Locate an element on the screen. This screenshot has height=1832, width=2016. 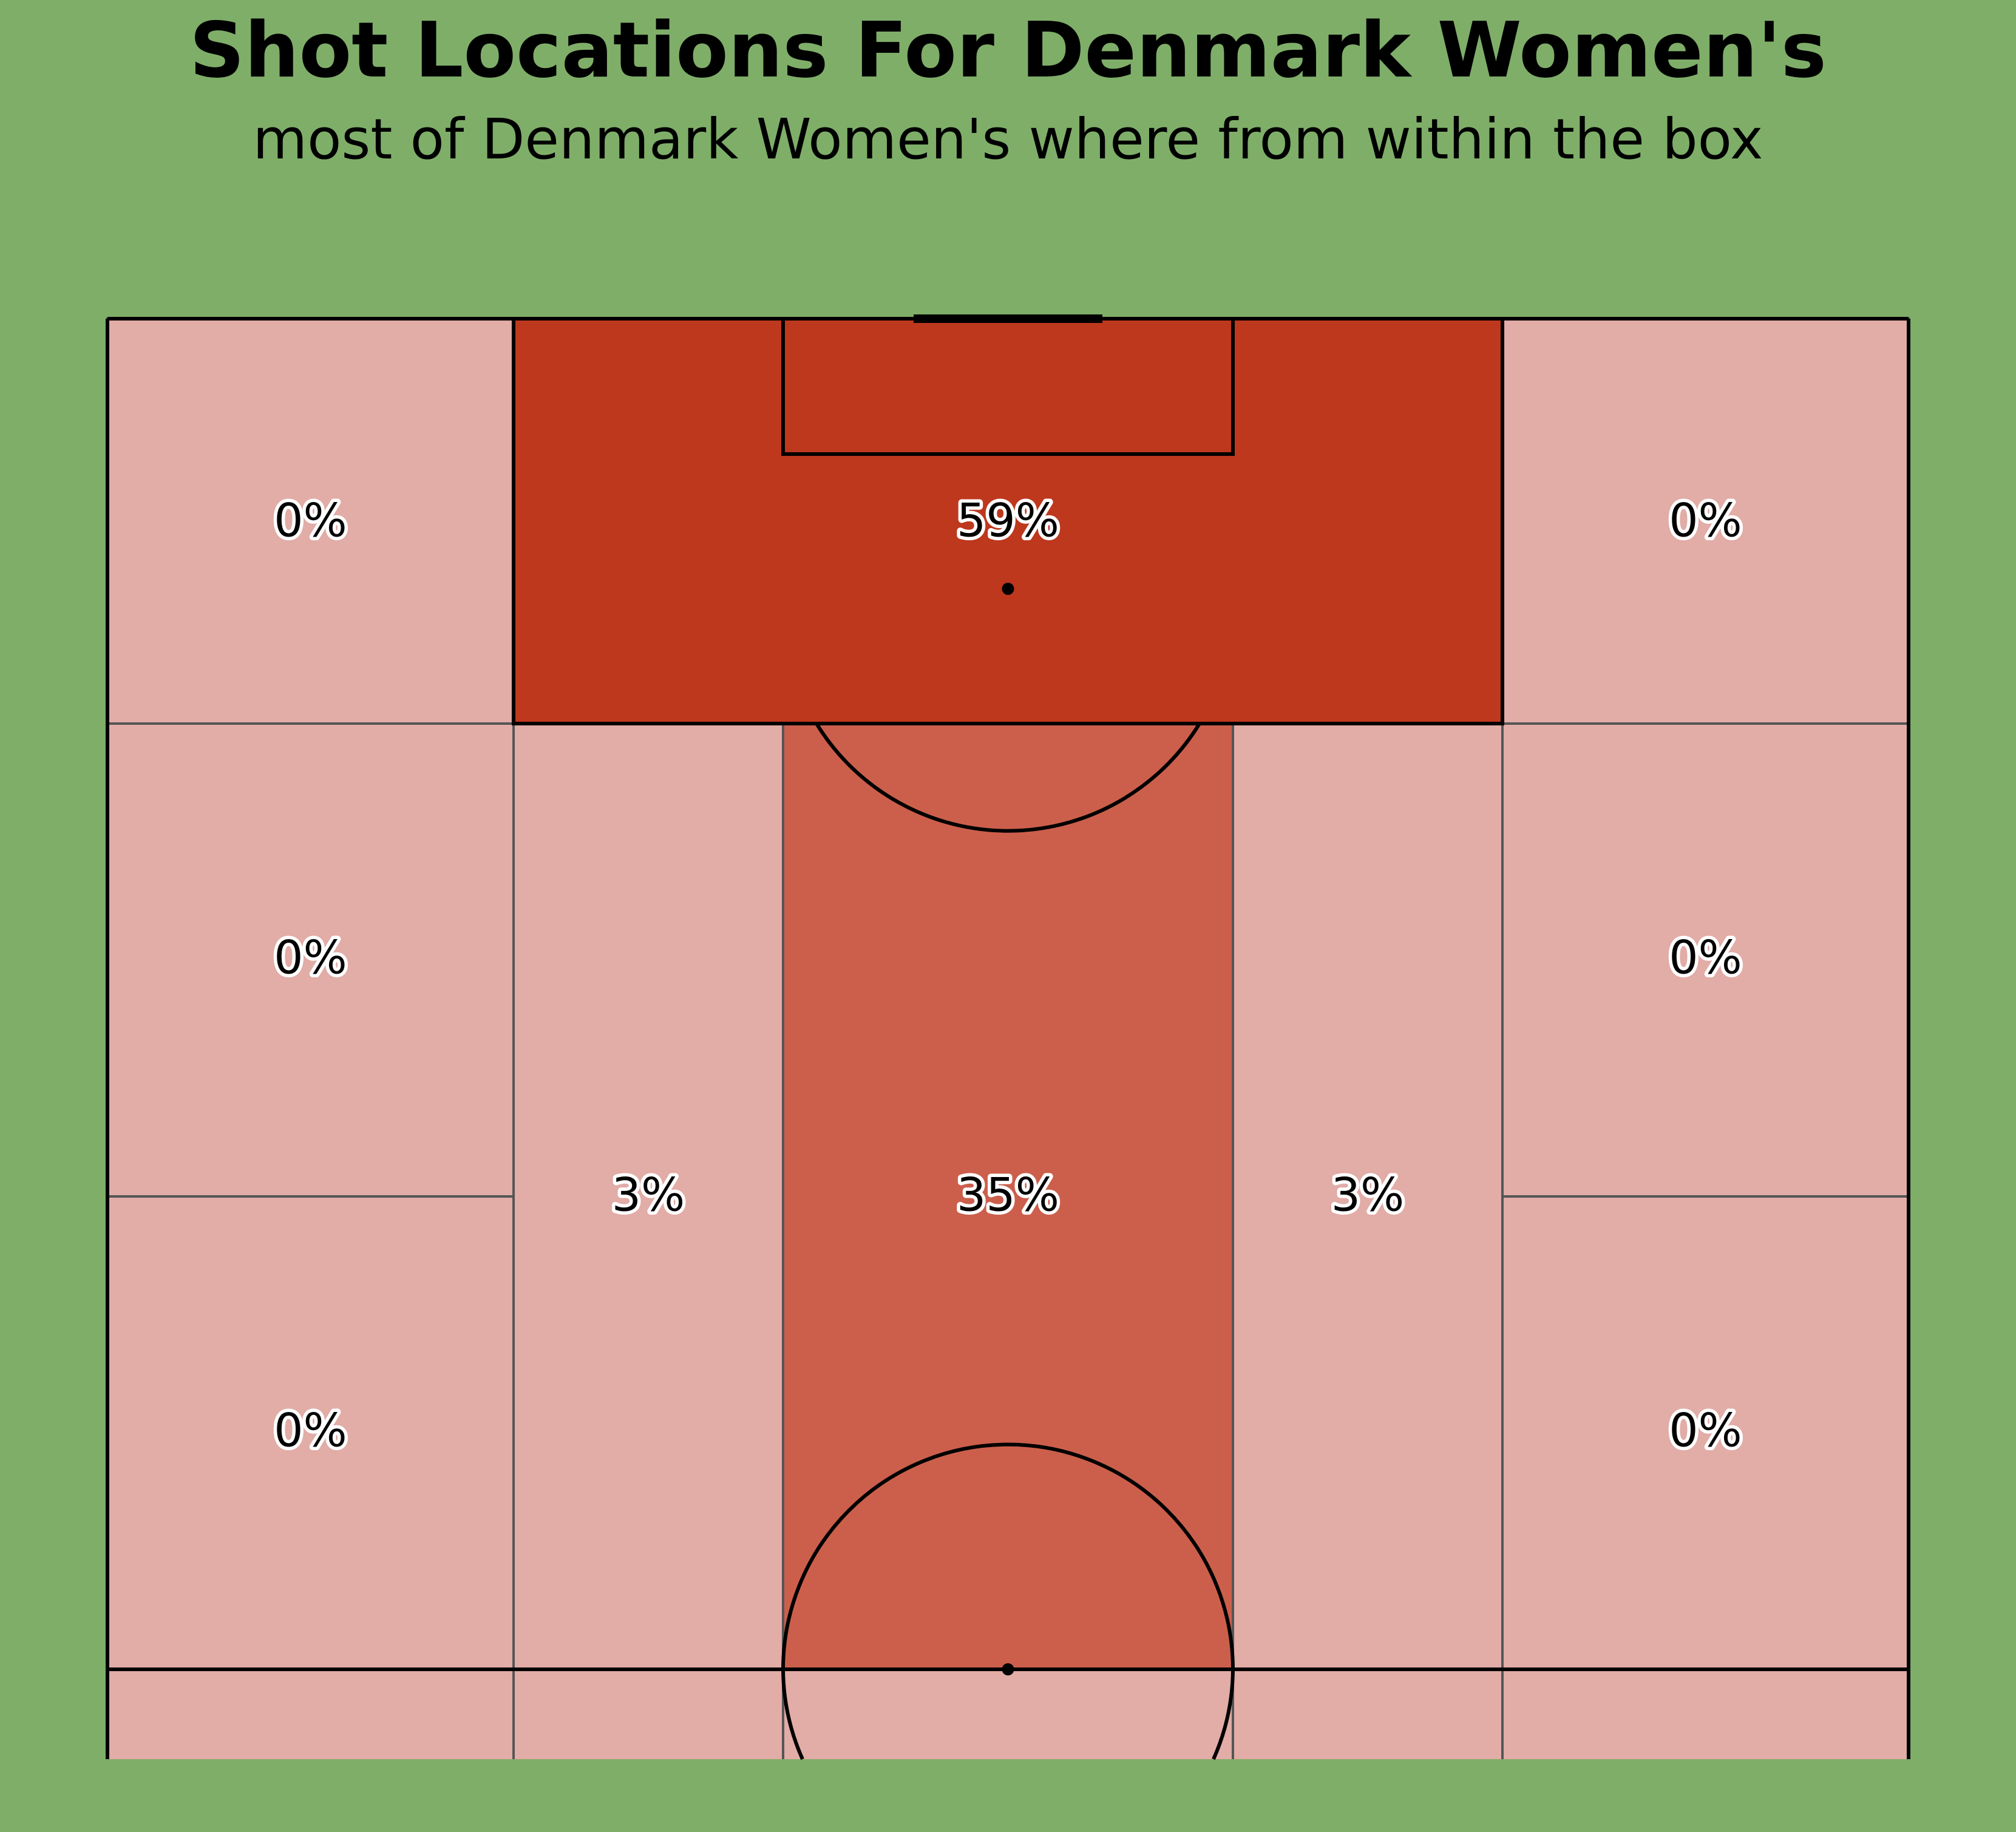
centre-circle is located at coordinates (1008, 1601).